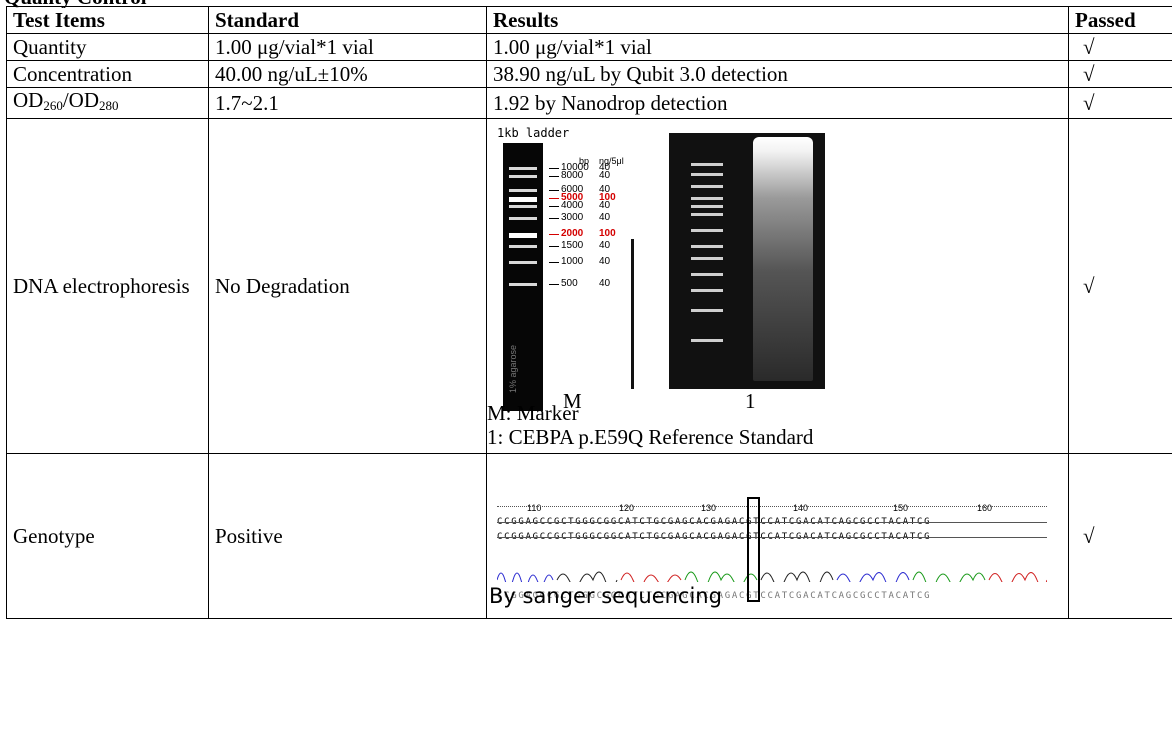 Image resolution: width=1172 pixels, height=735 pixels. What do you see at coordinates (53, 105) in the screenshot?
I see `od-subscript: 260` at bounding box center [53, 105].